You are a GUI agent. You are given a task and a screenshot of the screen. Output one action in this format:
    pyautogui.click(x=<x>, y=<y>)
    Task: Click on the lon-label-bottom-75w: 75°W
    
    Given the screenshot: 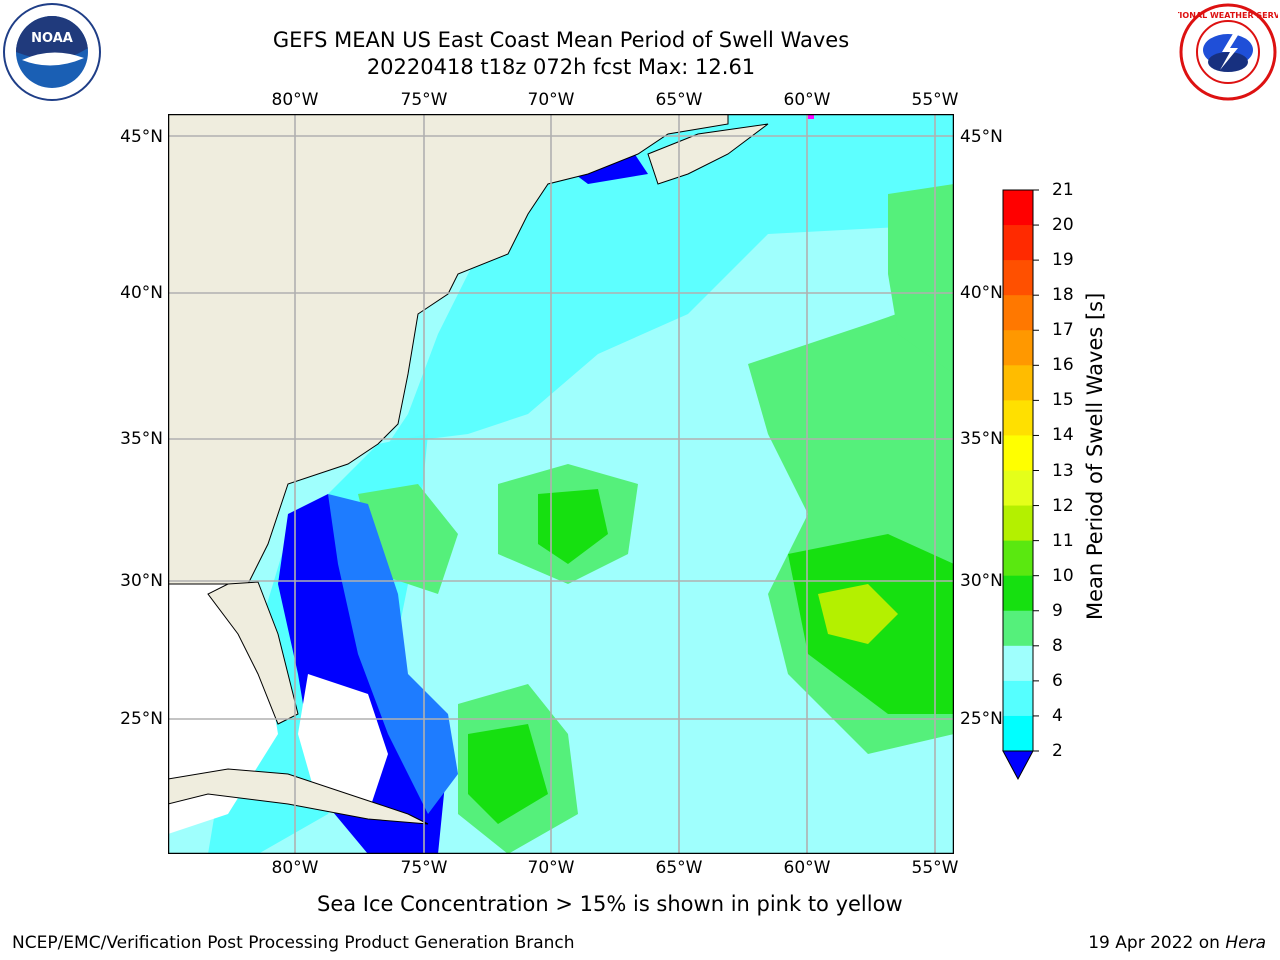 What is the action you would take?
    pyautogui.click(x=424, y=868)
    